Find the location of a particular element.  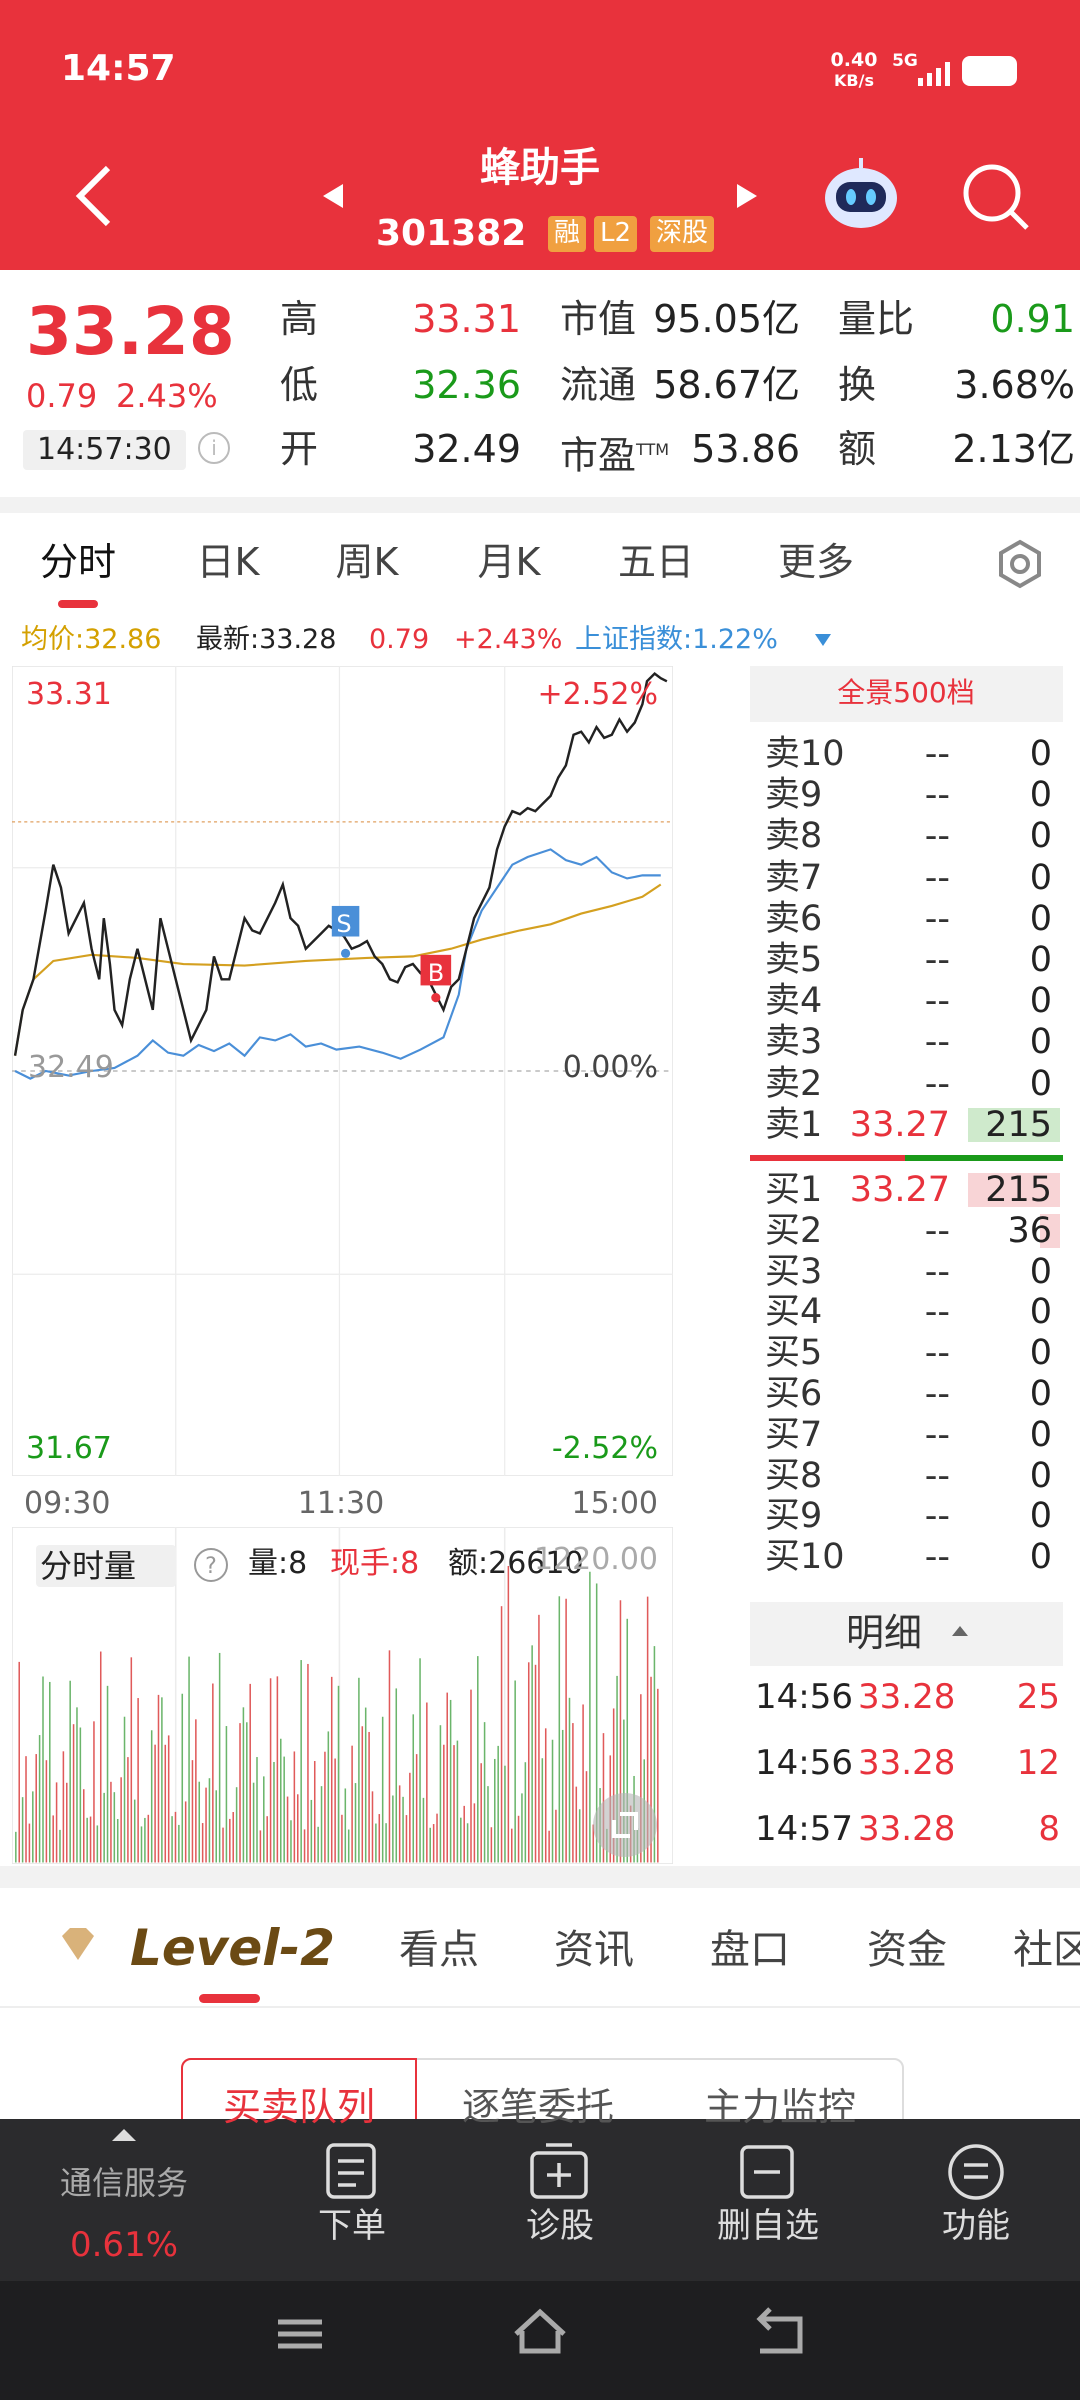

ask-label: 卖8 is located at coordinates (794, 836).